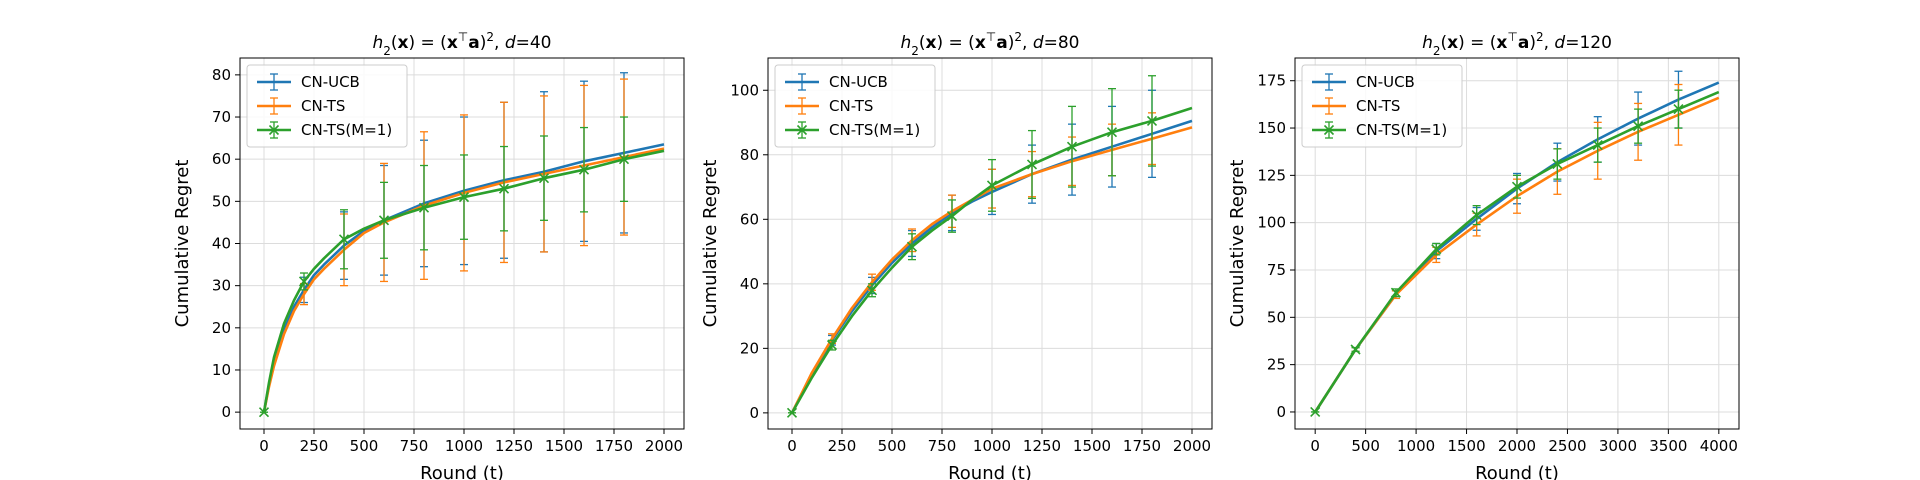 The image size is (1920, 480). I want to click on series-line-CN-TS(M=1), so click(991, 260).